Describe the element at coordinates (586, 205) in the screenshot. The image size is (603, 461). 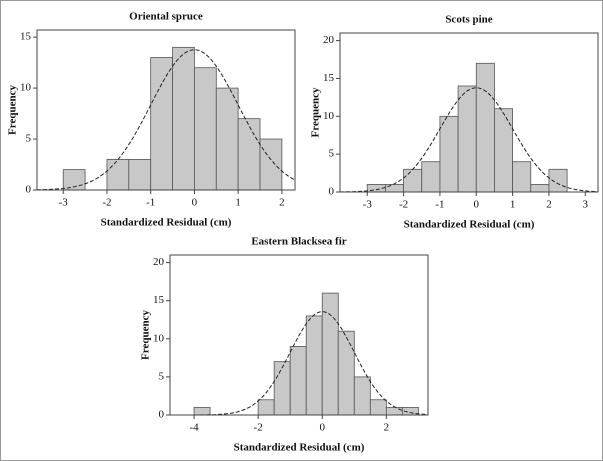
I see `x-tick-label: 3` at that location.